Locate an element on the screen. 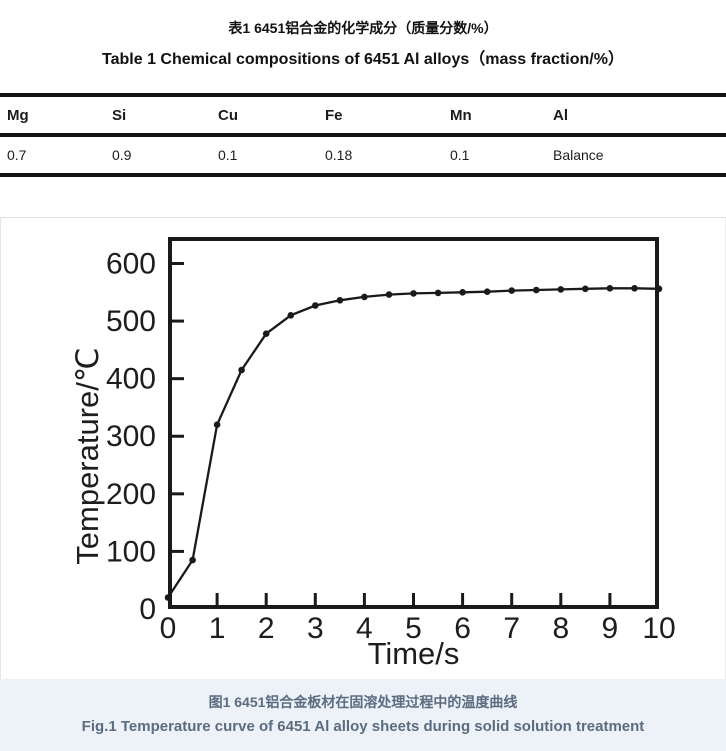 The width and height of the screenshot is (726, 751). value-cell-al: Balance is located at coordinates (578, 155).